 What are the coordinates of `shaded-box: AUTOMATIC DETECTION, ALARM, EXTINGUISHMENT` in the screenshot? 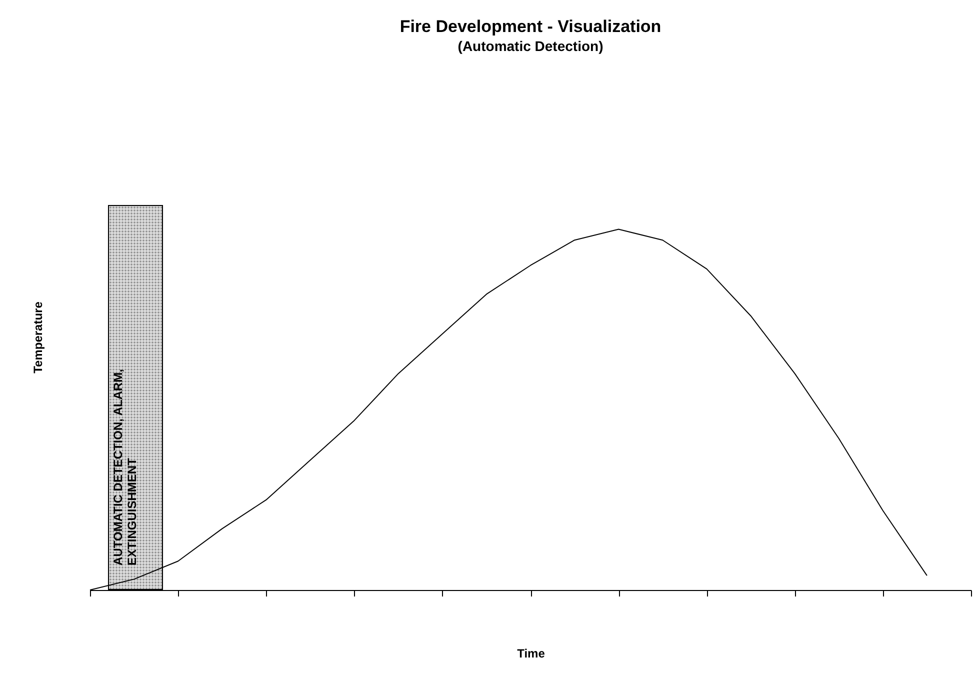 It's located at (136, 397).